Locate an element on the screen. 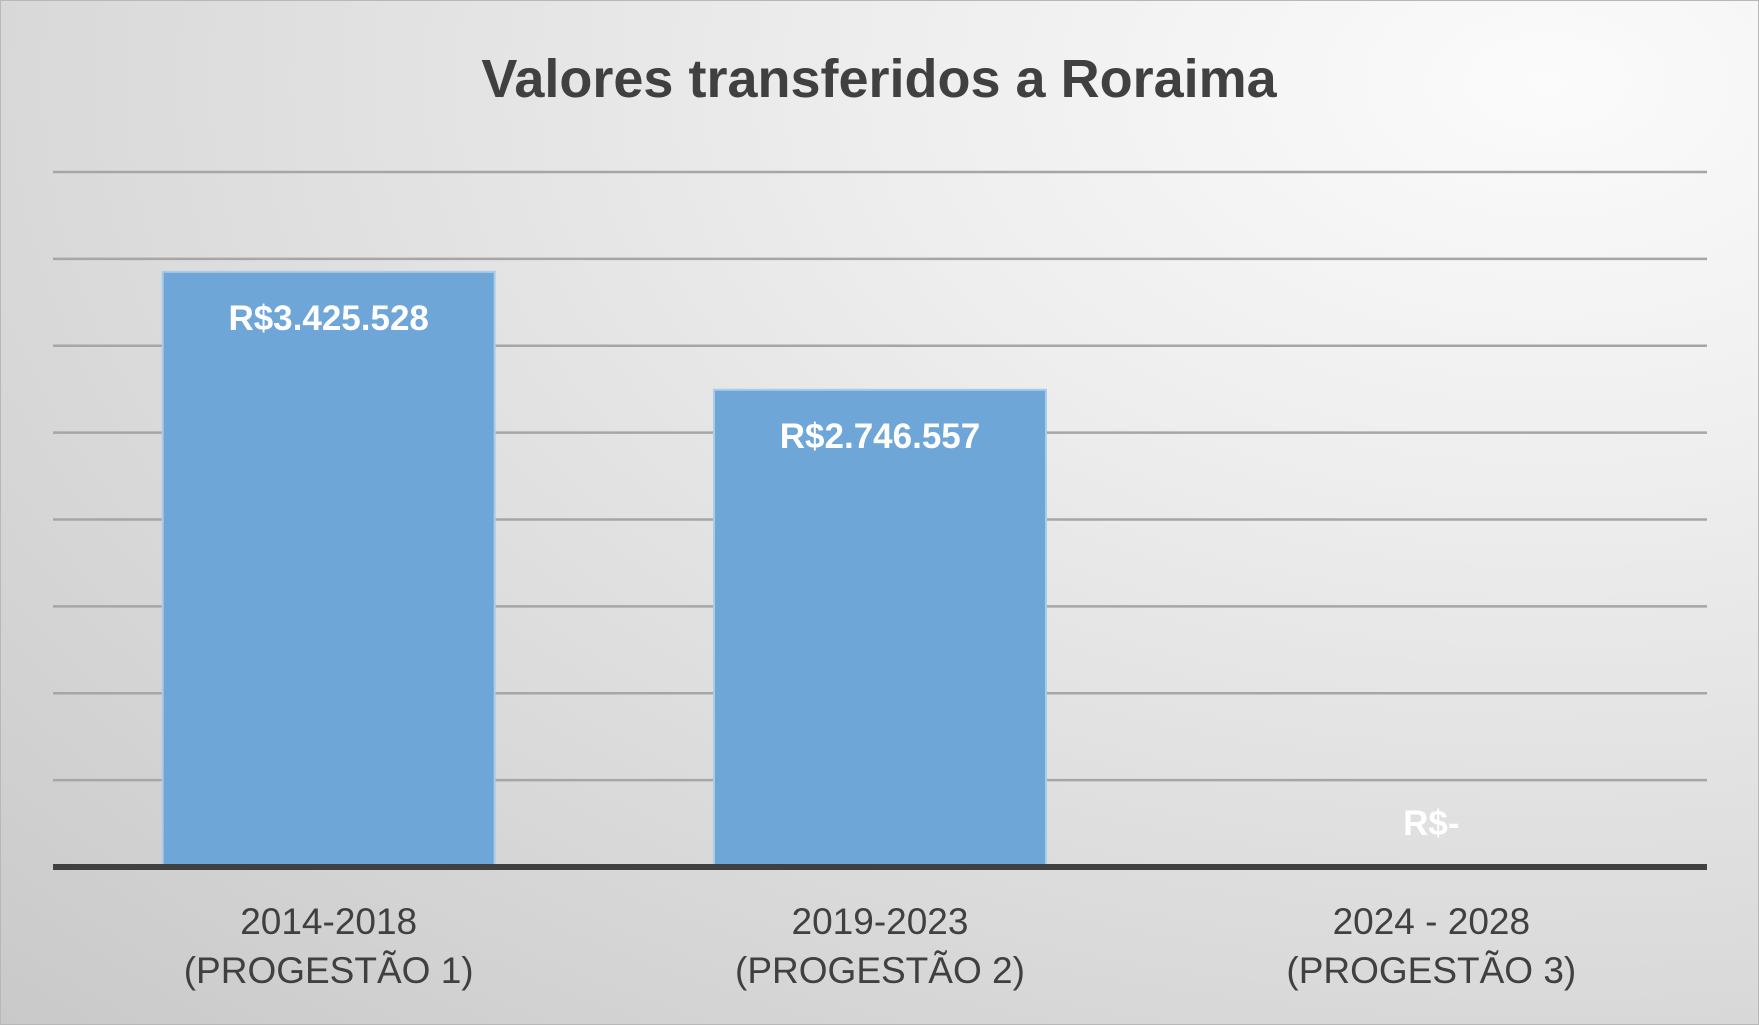 The height and width of the screenshot is (1025, 1759). category-tick-label: 2019-2023 (PROGESTÃO 2) is located at coordinates (880, 946).